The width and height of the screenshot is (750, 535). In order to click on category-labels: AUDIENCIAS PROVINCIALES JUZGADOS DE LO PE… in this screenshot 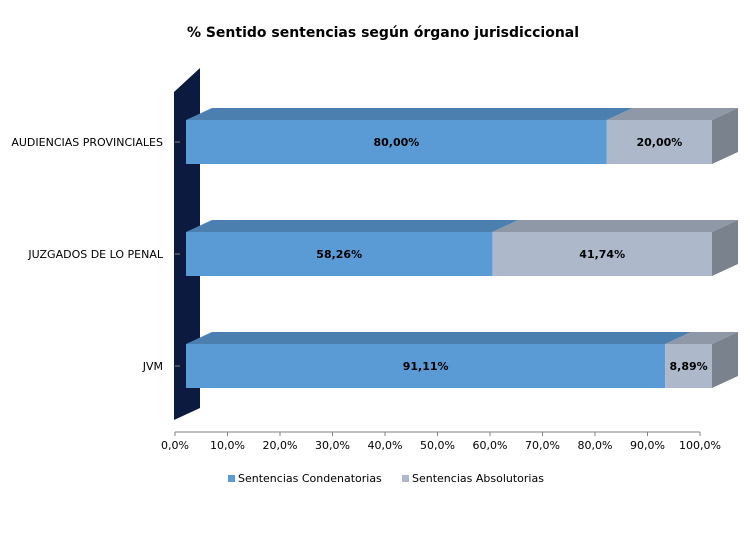, I will do `click(95, 254)`.